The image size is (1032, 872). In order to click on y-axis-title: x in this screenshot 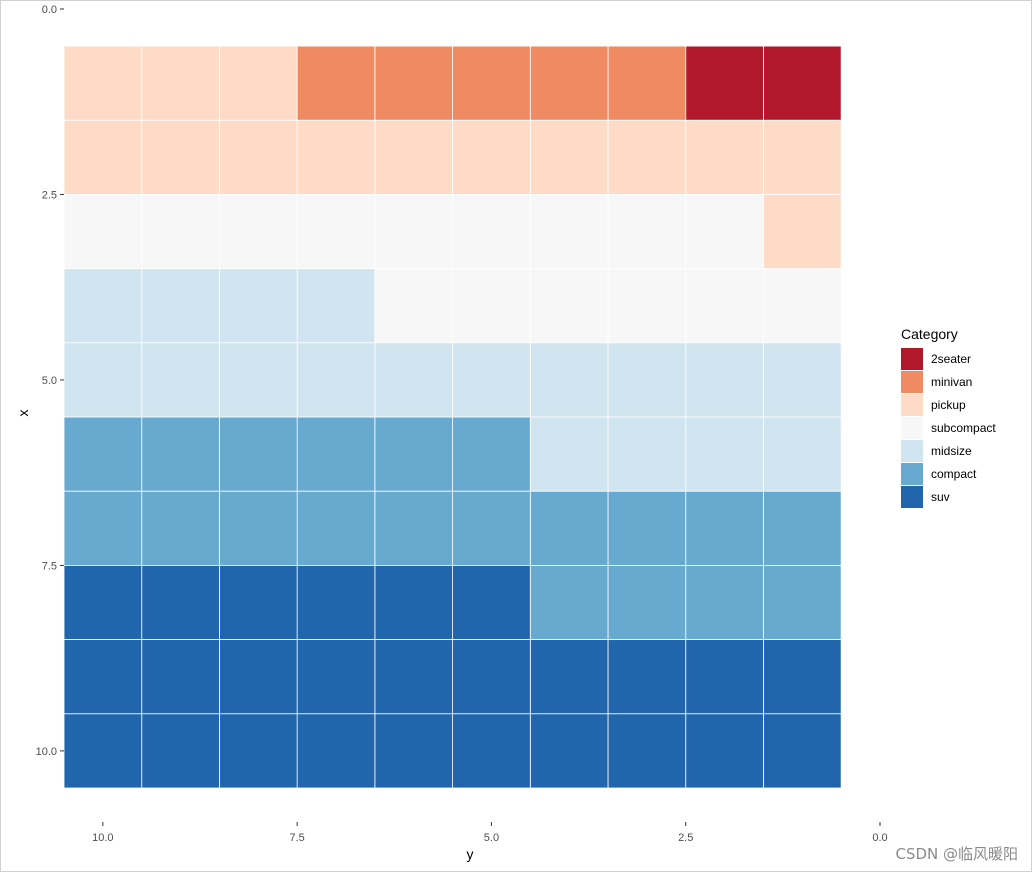, I will do `click(23, 413)`.